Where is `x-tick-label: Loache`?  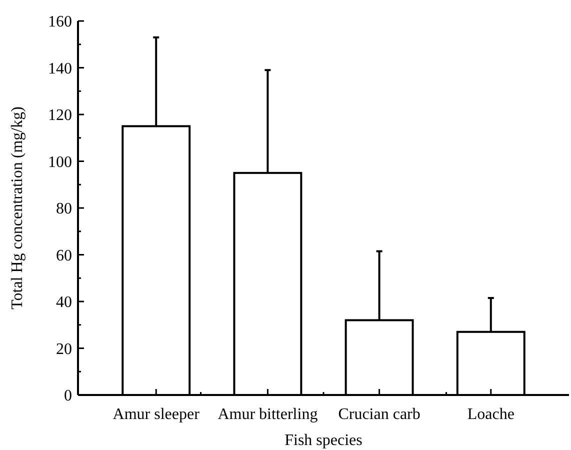 x-tick-label: Loache is located at coordinates (490, 414).